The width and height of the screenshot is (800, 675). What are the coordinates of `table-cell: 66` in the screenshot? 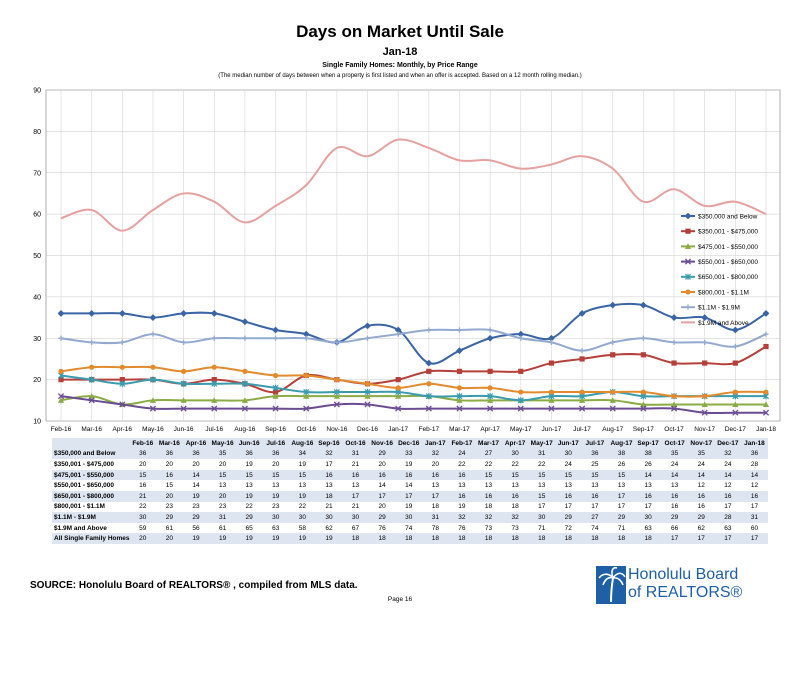 It's located at (674, 528).